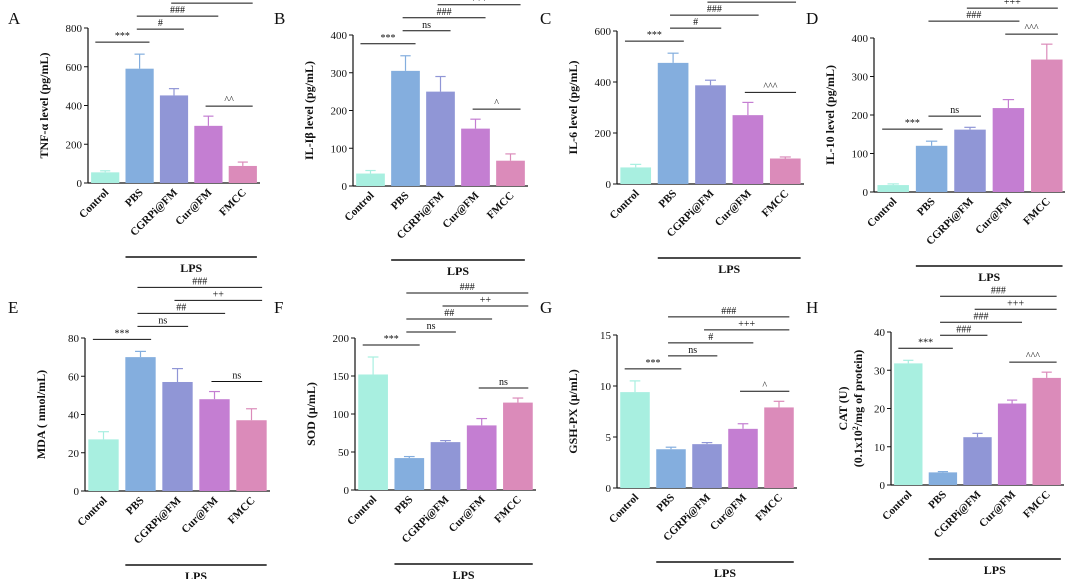 The height and width of the screenshot is (579, 1065). I want to click on y-tick-label: 60, so click(74, 377).